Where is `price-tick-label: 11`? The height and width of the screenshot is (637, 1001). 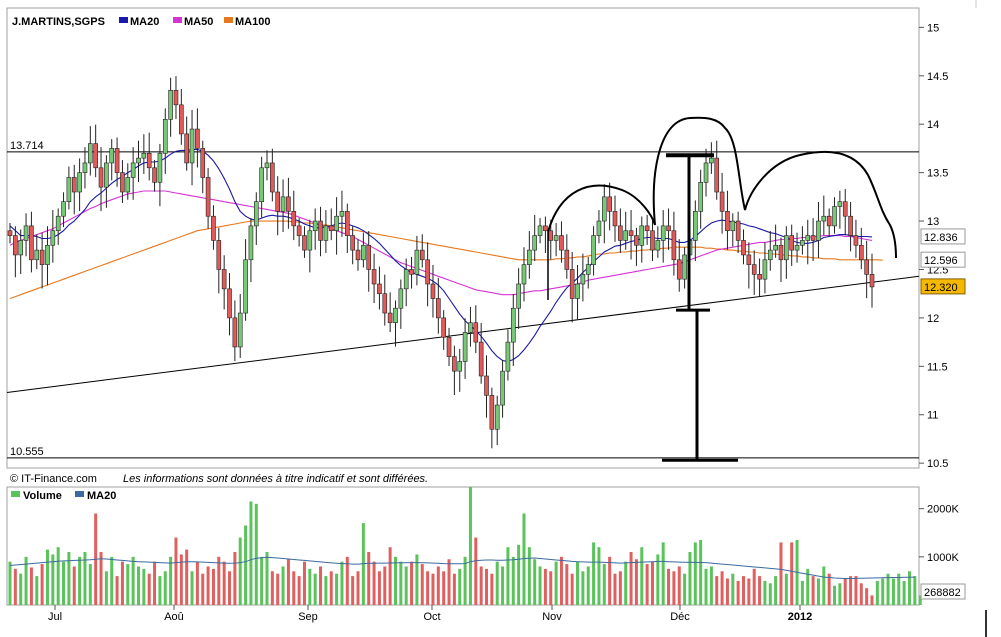
price-tick-label: 11 is located at coordinates (932, 416).